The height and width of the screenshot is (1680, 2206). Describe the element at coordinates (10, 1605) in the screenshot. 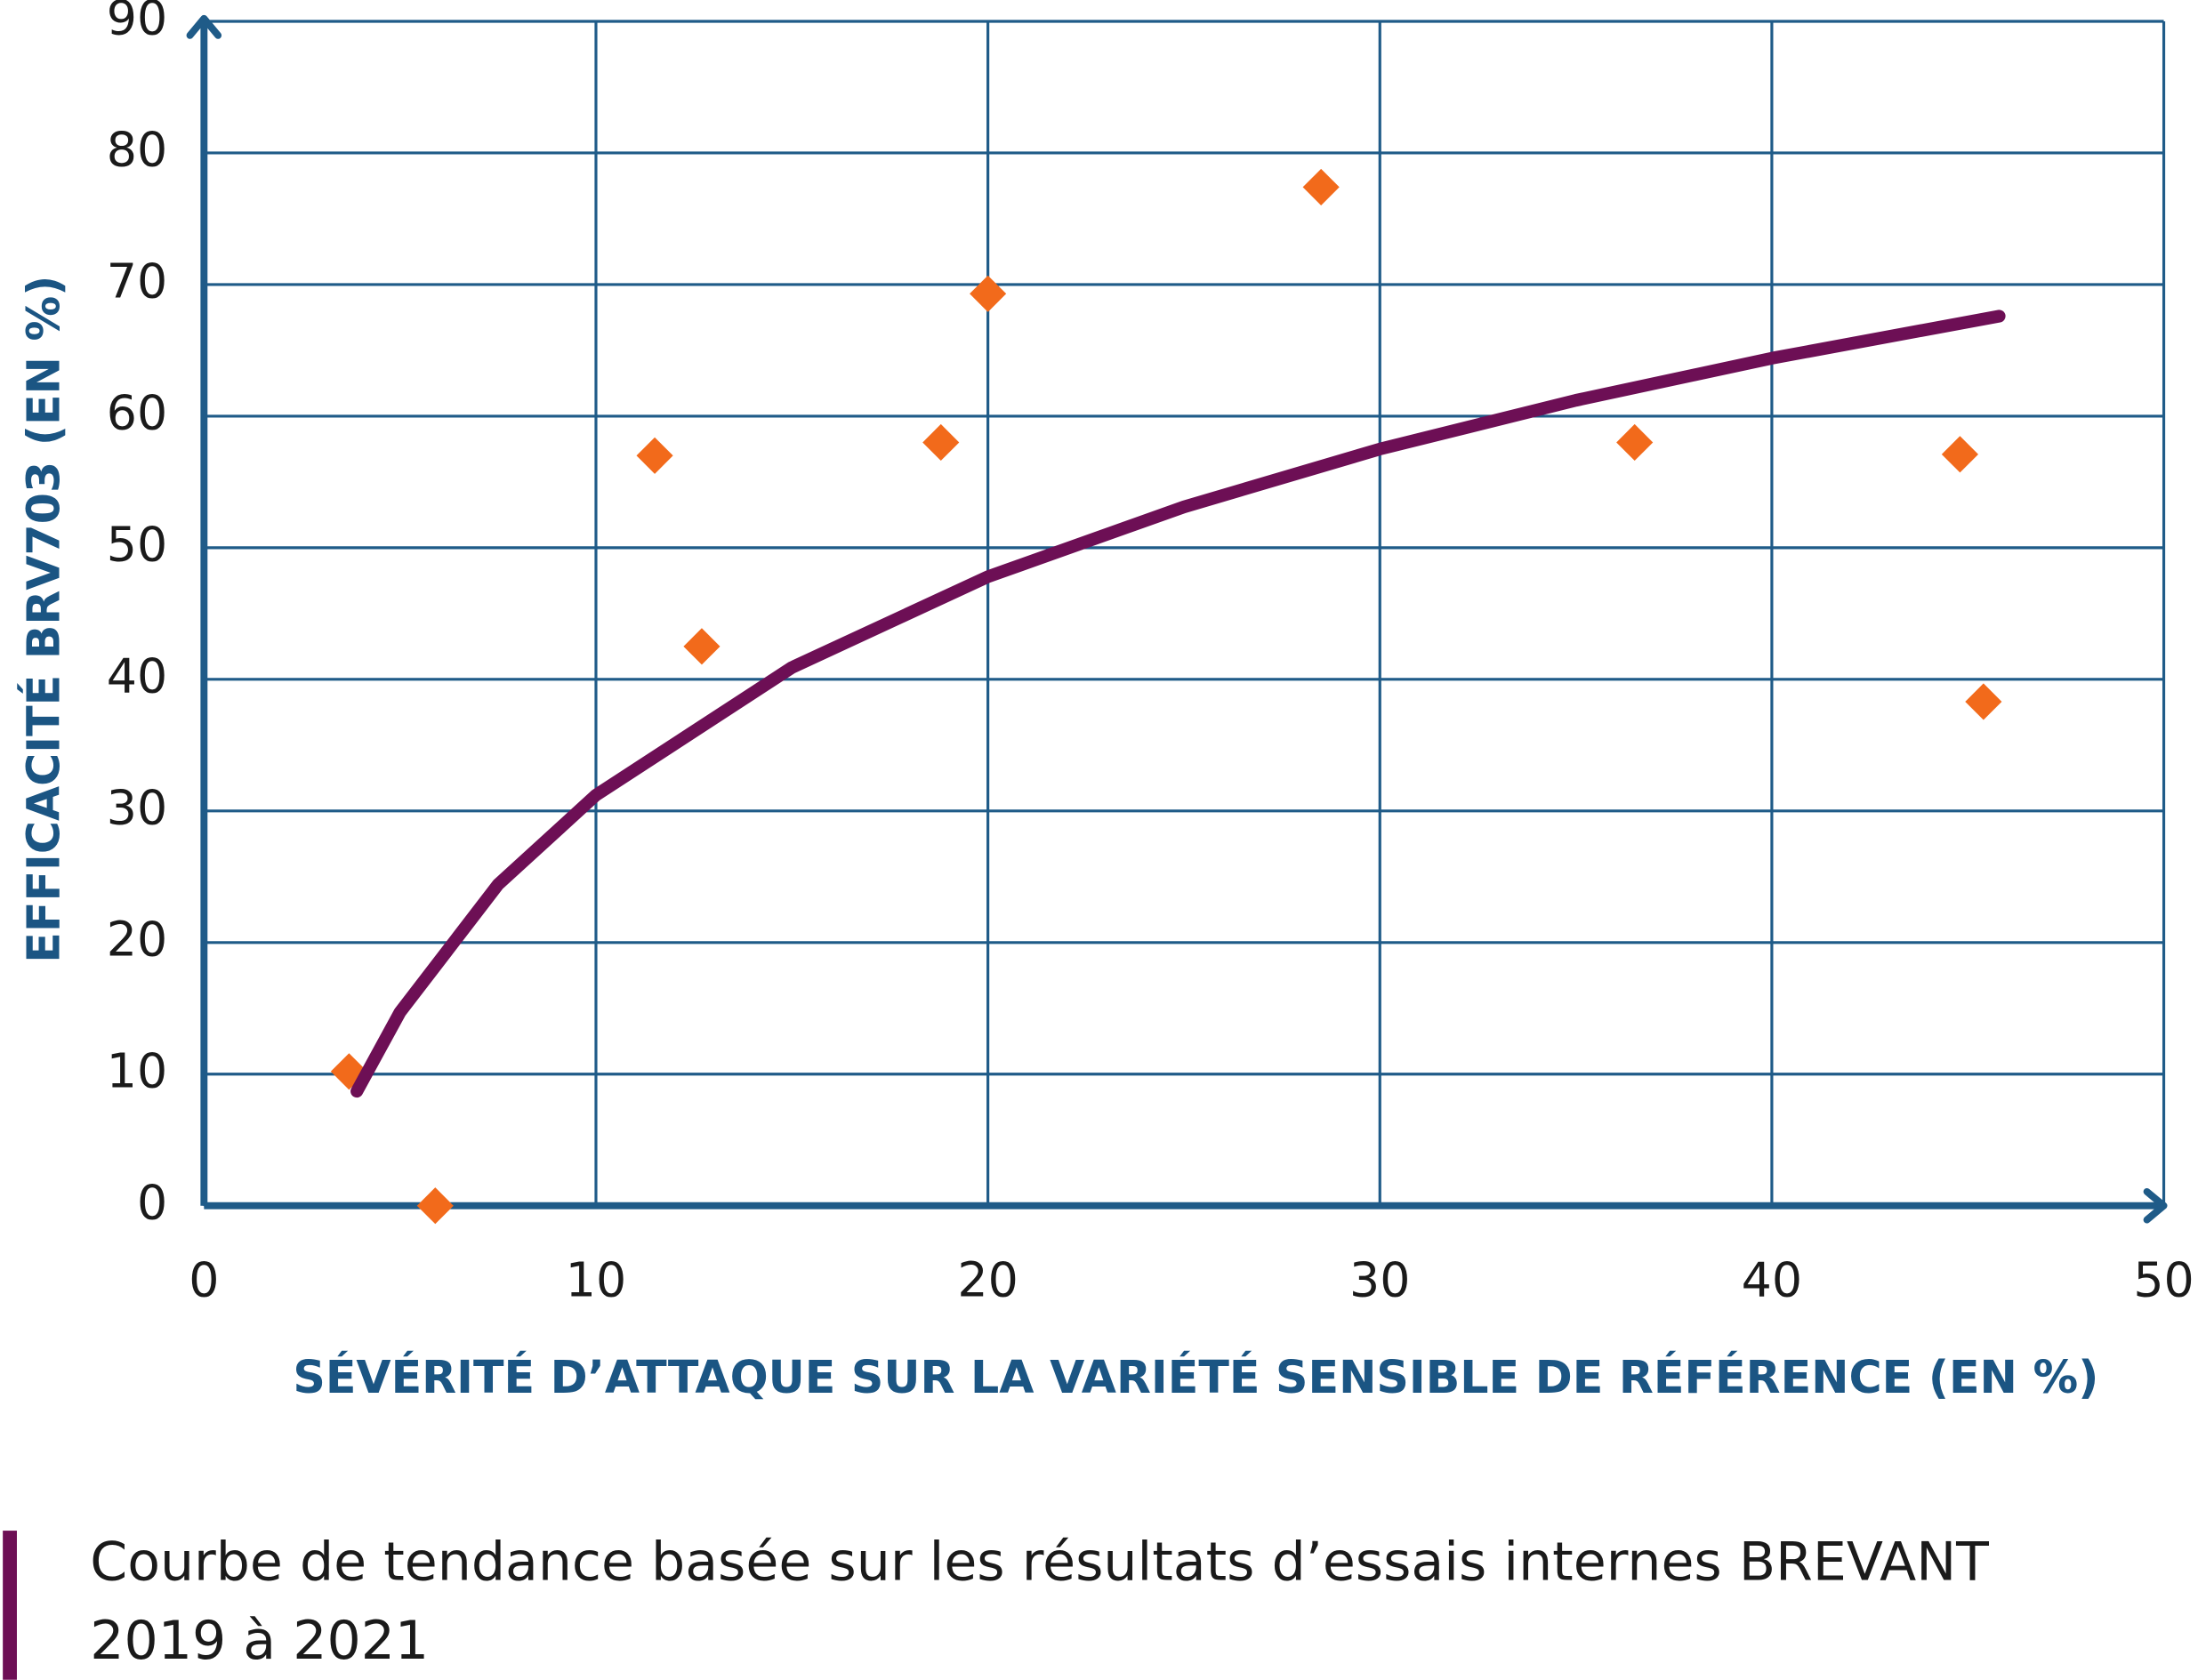

I see `legend-swatch` at that location.